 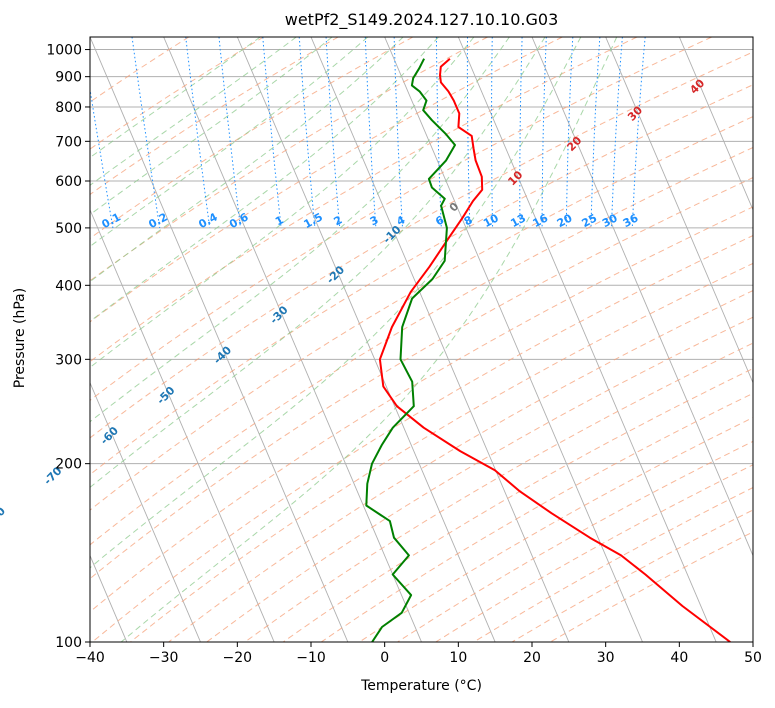 I want to click on mixing-ratio-label: 36, so click(x=631, y=220).